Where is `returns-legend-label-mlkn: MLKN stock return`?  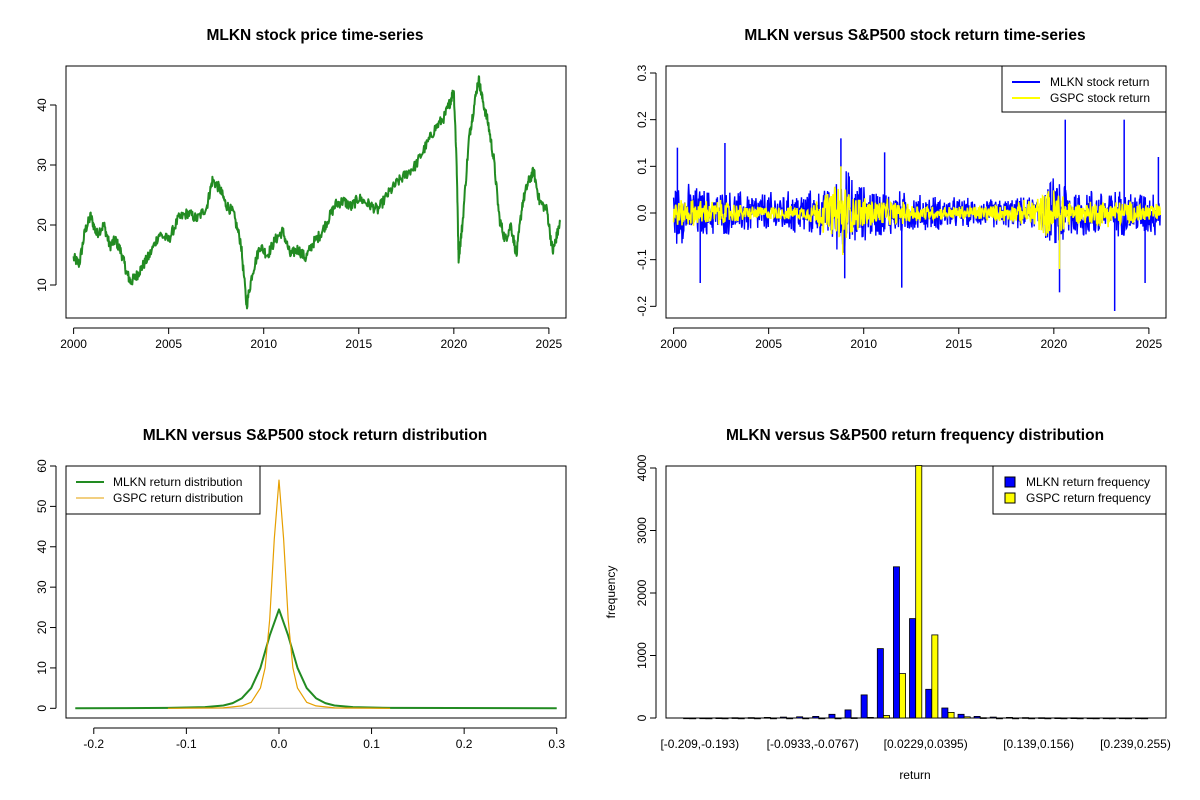 returns-legend-label-mlkn: MLKN stock return is located at coordinates (1099, 82).